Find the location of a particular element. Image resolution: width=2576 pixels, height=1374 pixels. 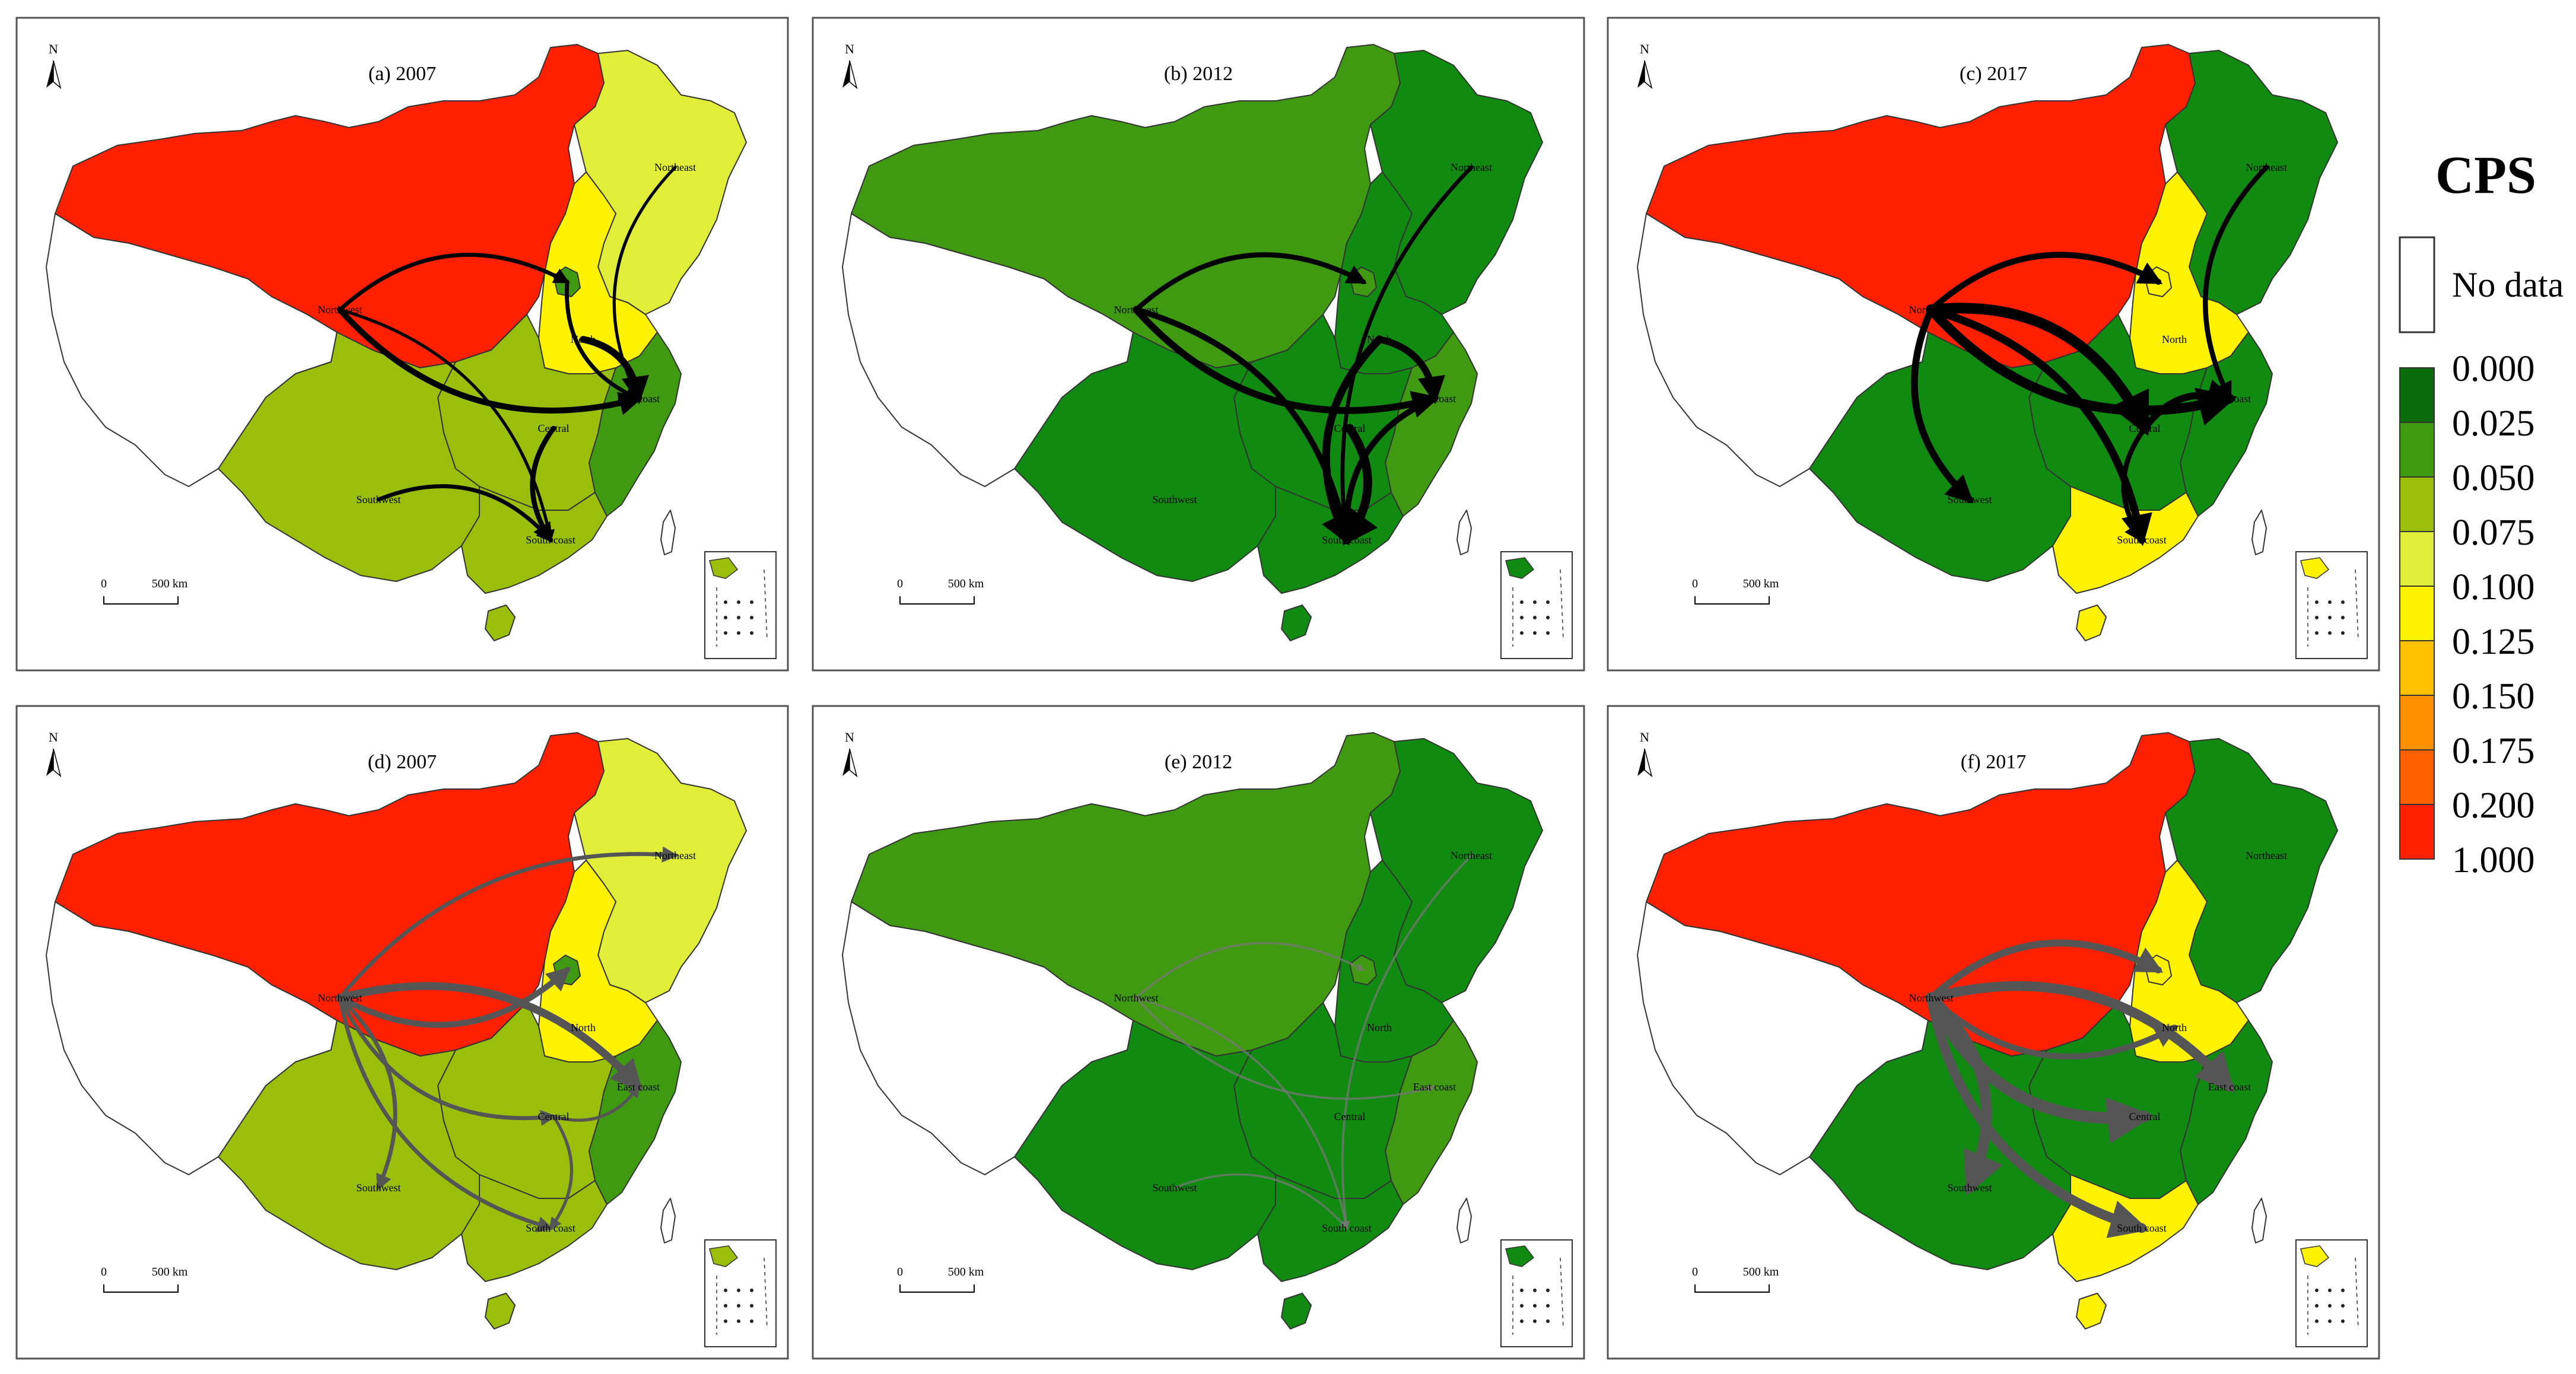

panel-title: (a) 2007 is located at coordinates (402, 74).